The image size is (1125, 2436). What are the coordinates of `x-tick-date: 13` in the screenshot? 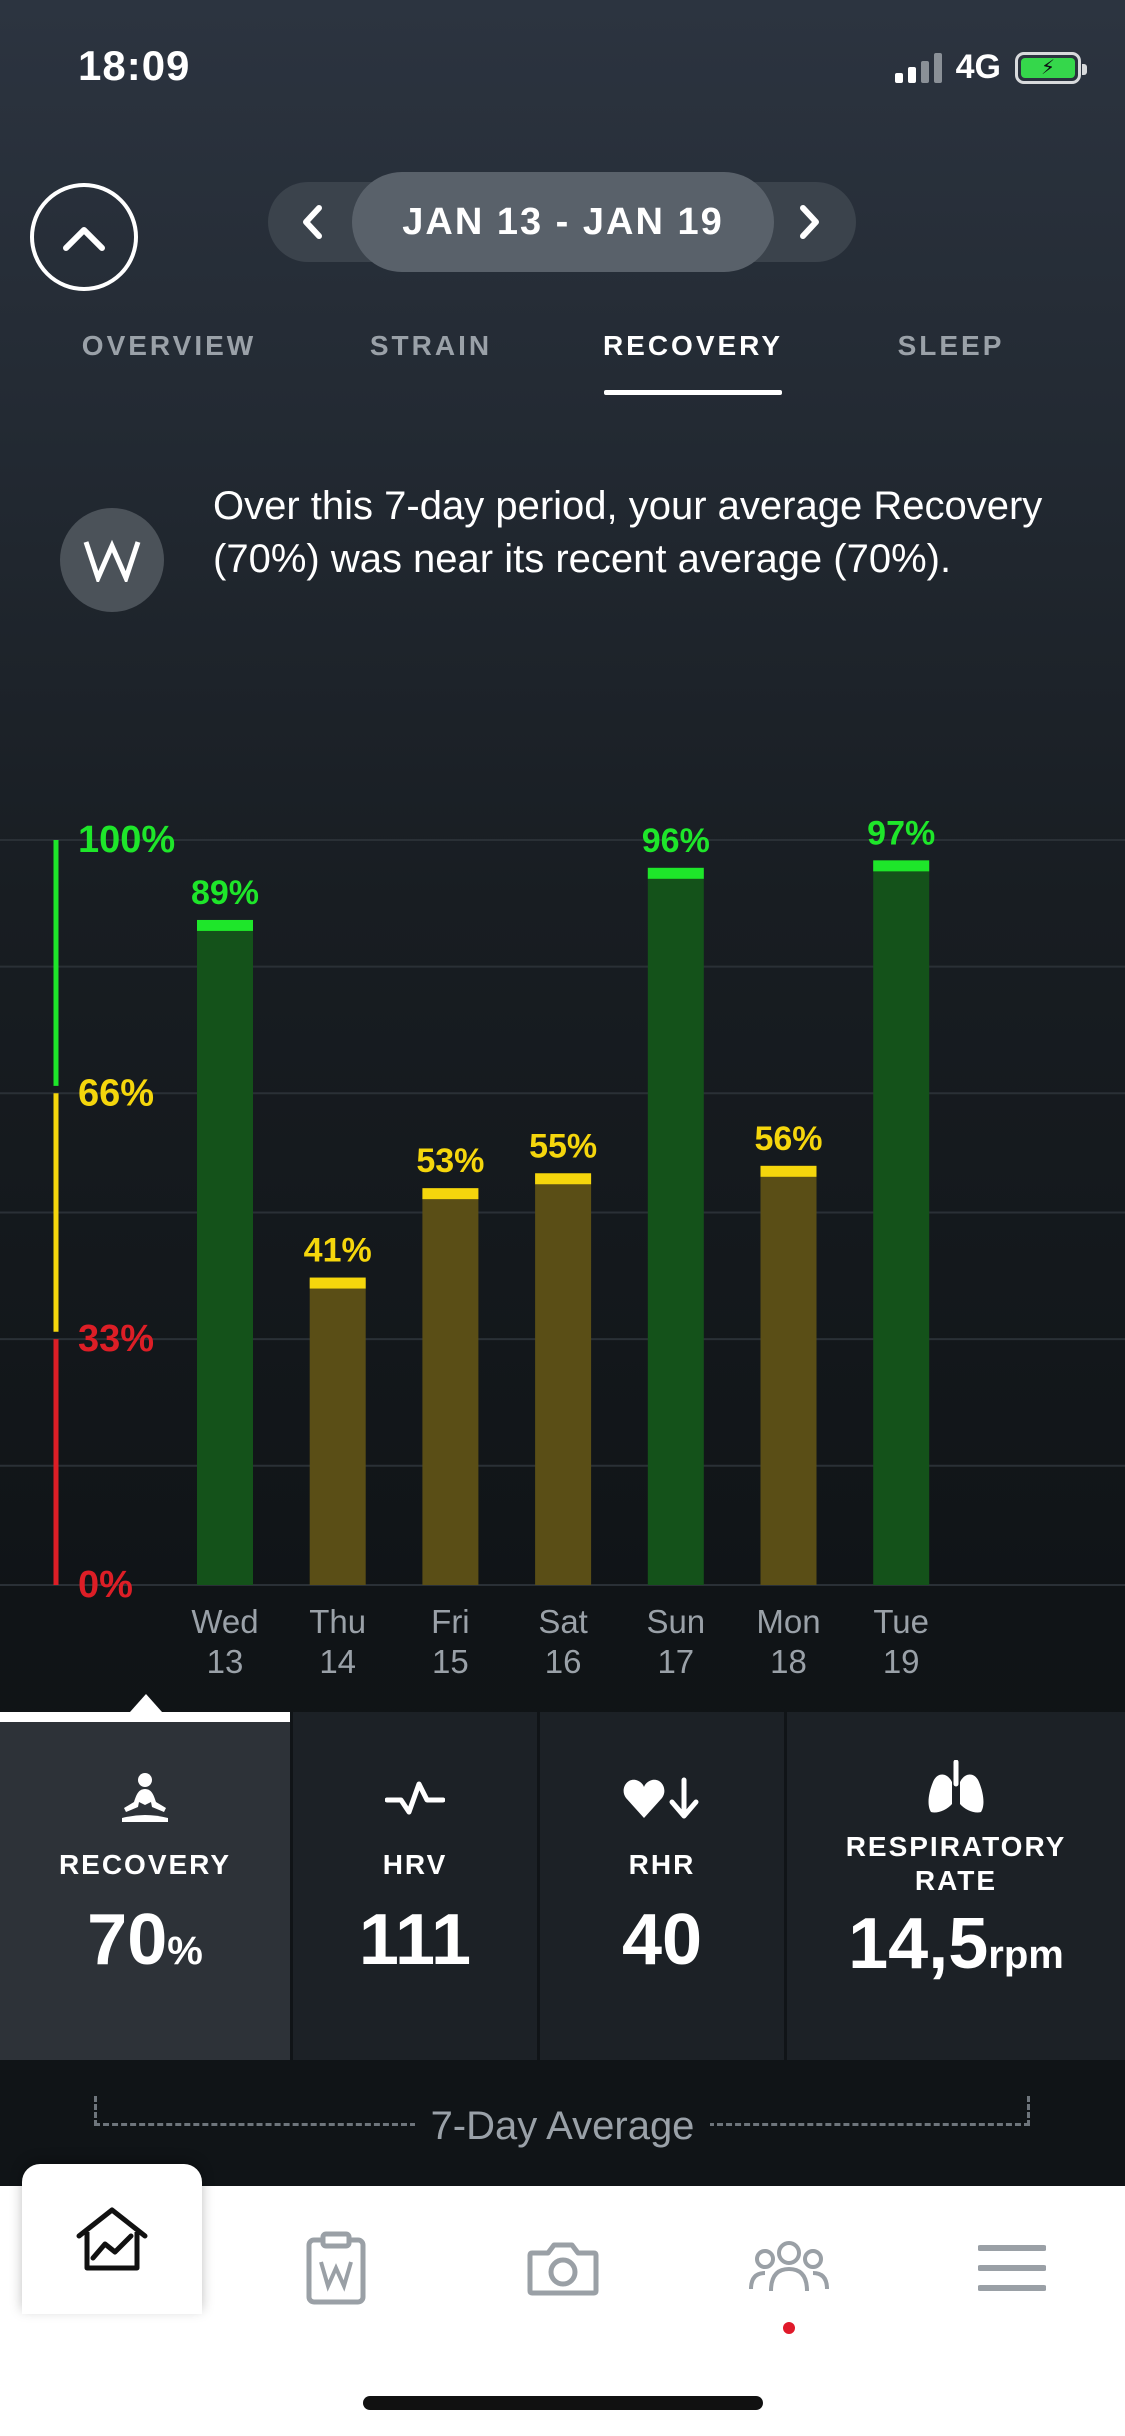 It's located at (225, 1661).